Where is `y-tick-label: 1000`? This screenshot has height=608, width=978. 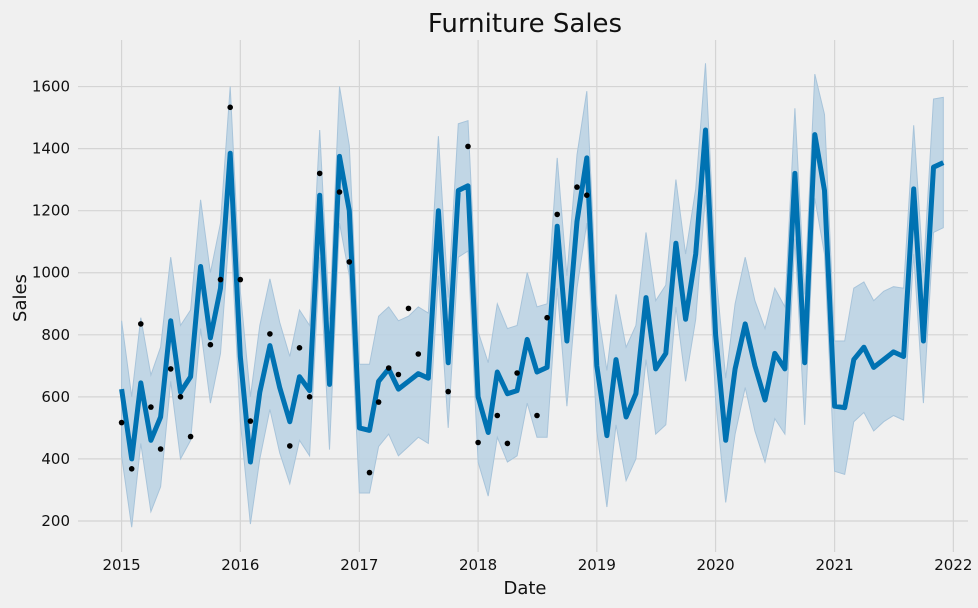
y-tick-label: 1000 is located at coordinates (51, 273).